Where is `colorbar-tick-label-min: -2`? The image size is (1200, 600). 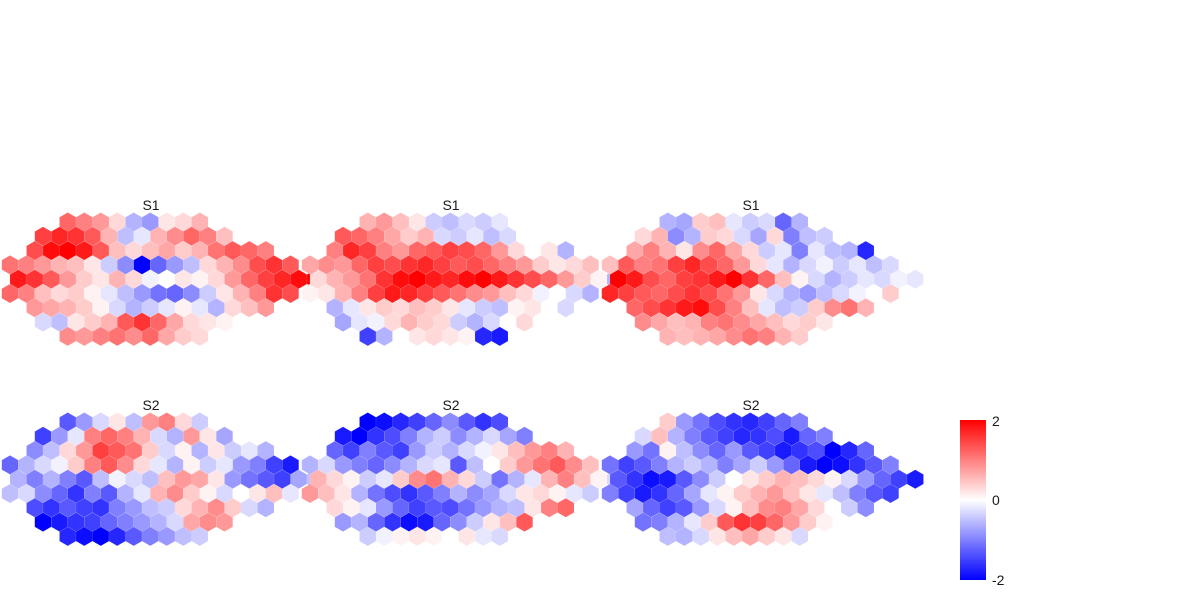 colorbar-tick-label-min: -2 is located at coordinates (998, 580).